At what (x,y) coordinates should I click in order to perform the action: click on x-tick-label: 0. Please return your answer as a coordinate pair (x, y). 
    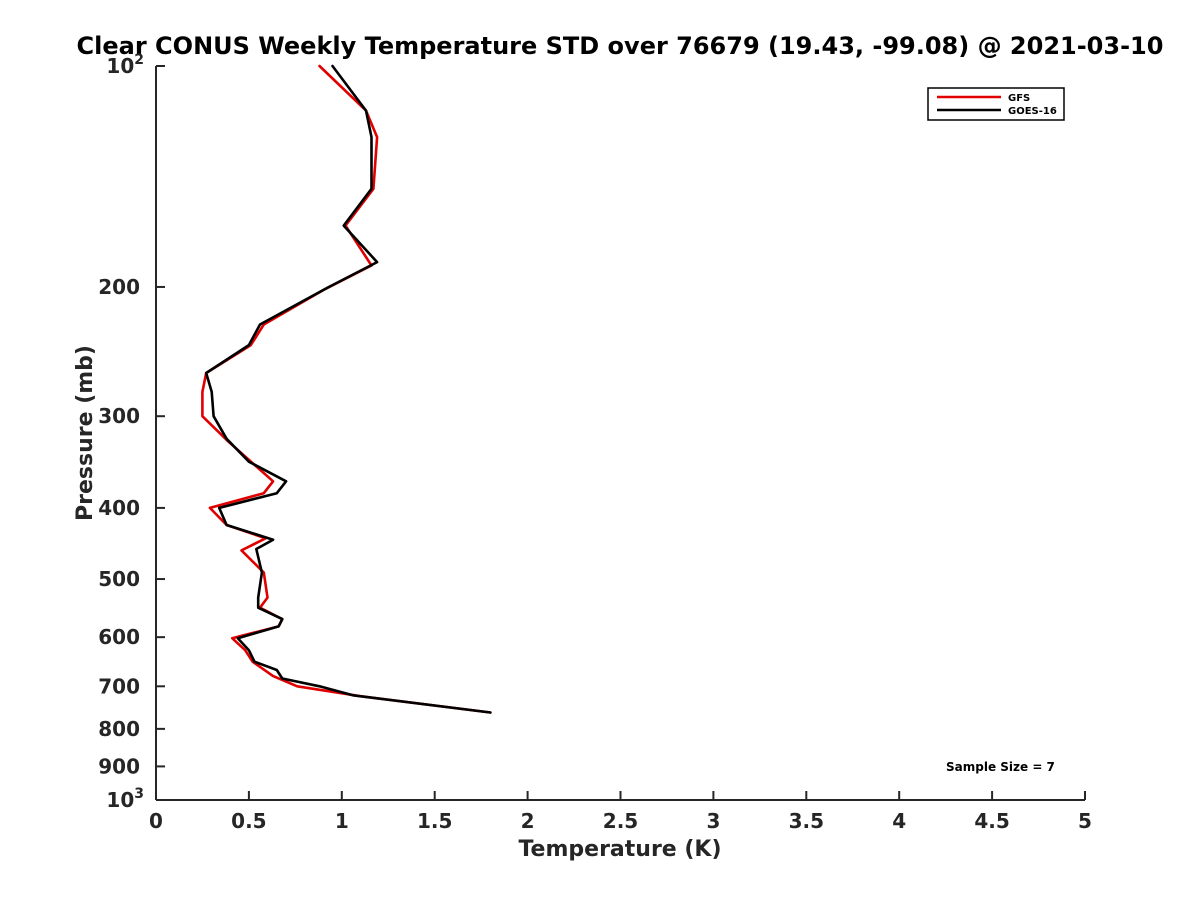
    Looking at the image, I should click on (156, 821).